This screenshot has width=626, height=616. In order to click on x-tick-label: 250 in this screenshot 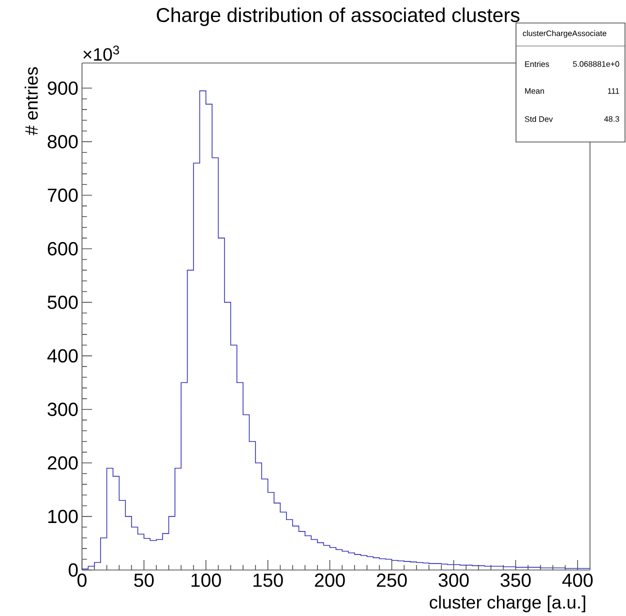, I will do `click(391, 580)`.